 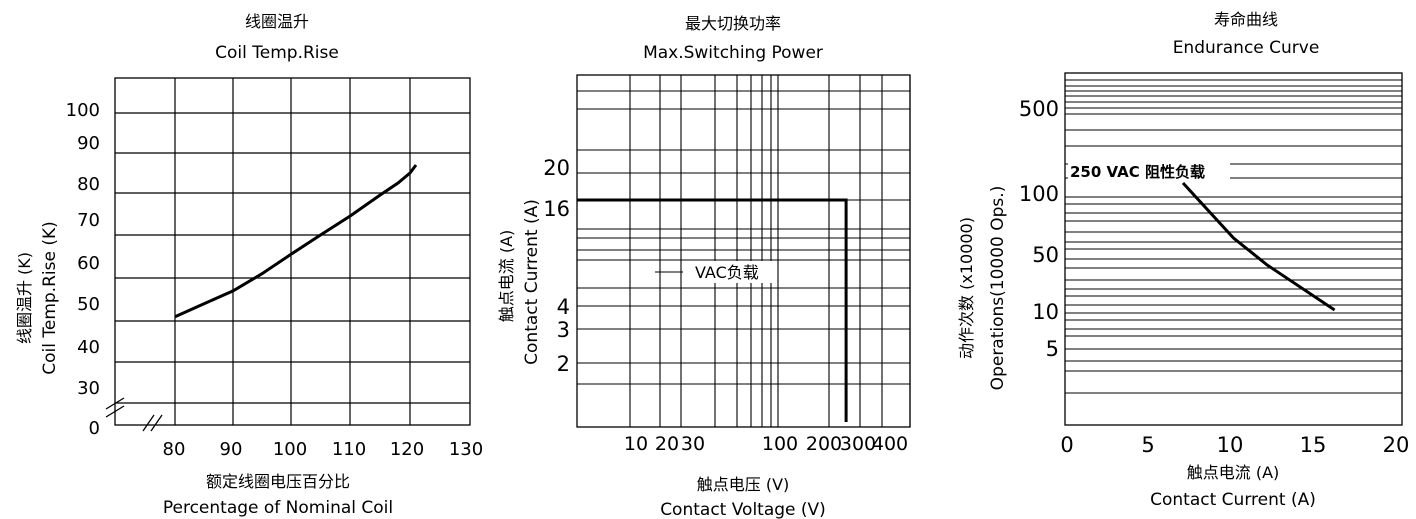 I want to click on power-annotation-bg, so click(x=729, y=272).